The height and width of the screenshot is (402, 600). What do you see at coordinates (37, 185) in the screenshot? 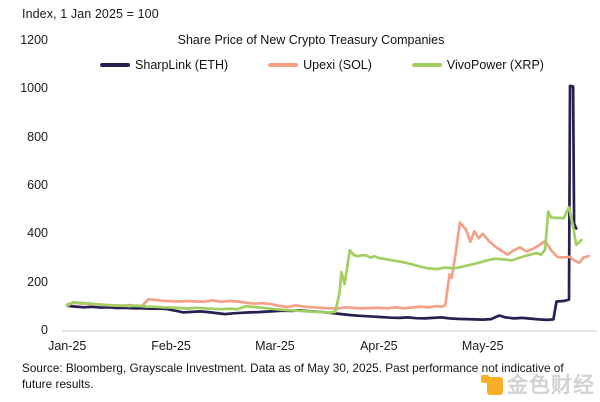
I see `y-tick-label-600: 600` at bounding box center [37, 185].